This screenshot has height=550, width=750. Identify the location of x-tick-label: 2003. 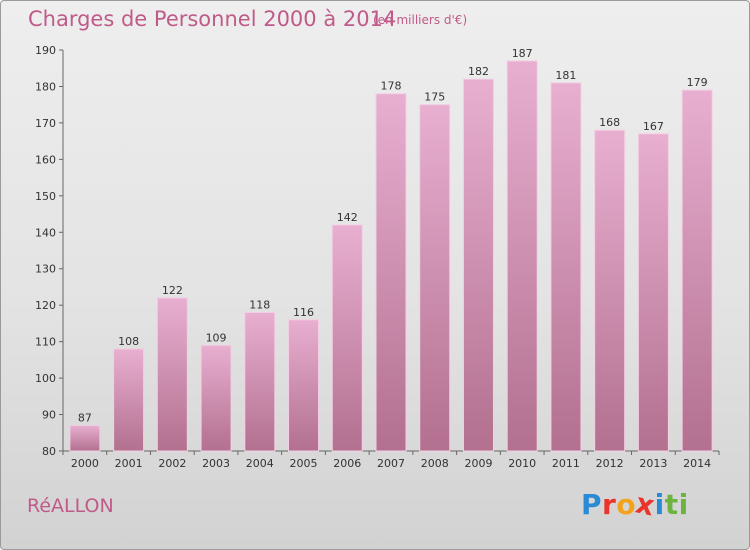
(216, 463).